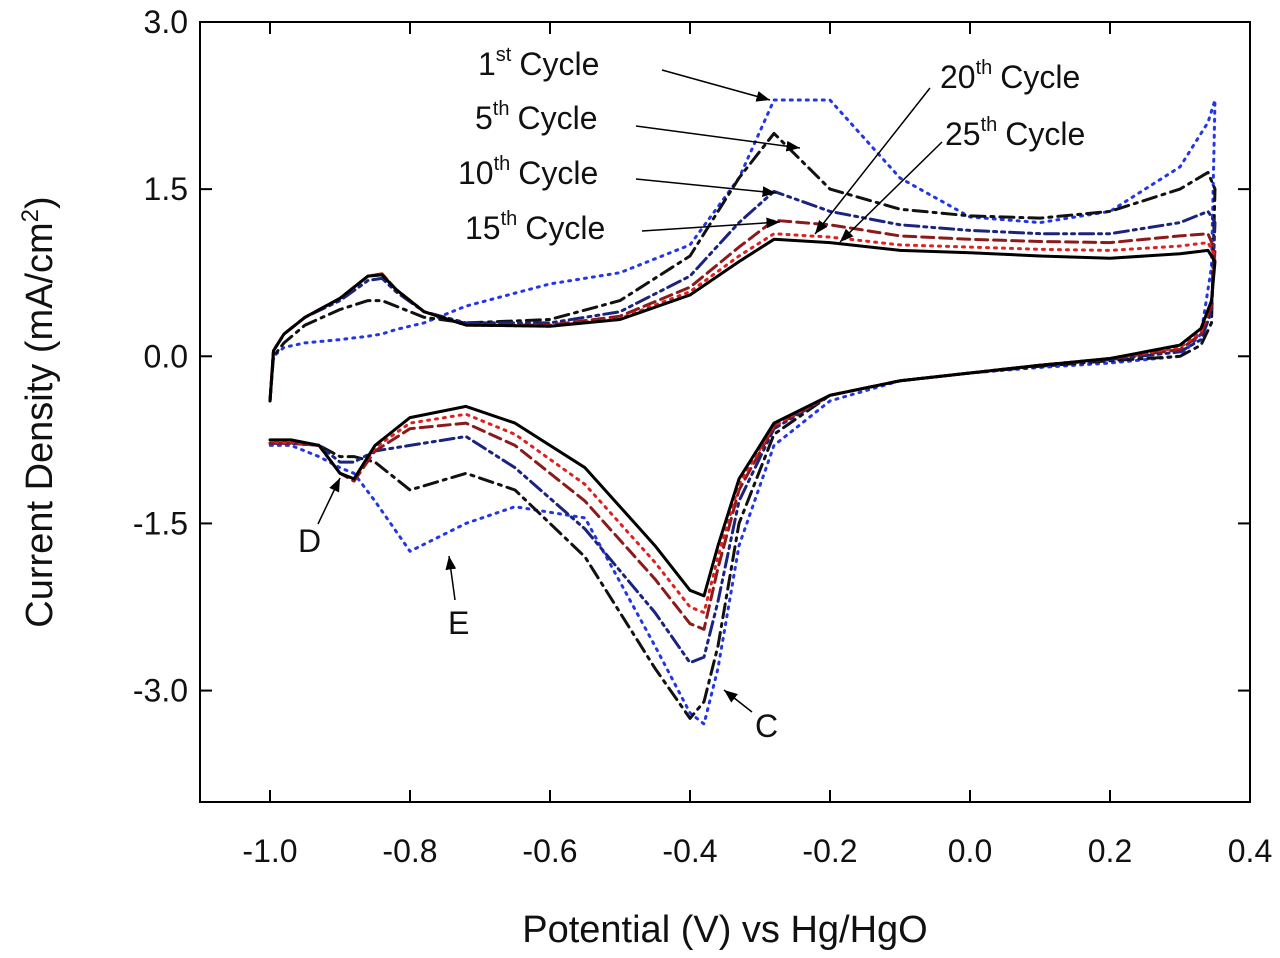 This screenshot has width=1280, height=958. Describe the element at coordinates (1250, 851) in the screenshot. I see `x-tick-label: 0.4` at that location.